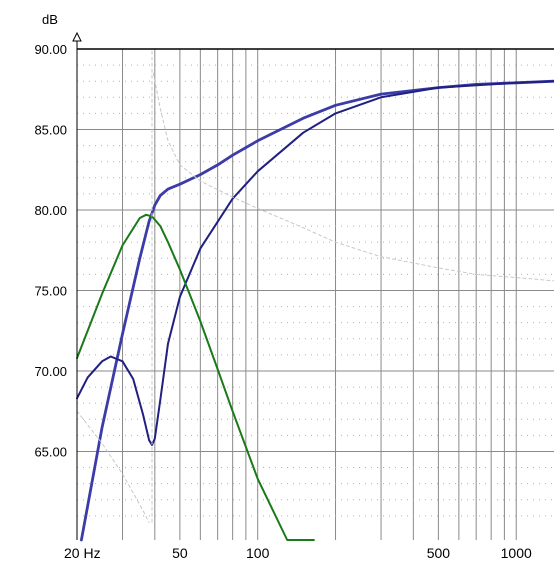 Image resolution: width=554 pixels, height=579 pixels. I want to click on y-axis-arrow, so click(77, 36).